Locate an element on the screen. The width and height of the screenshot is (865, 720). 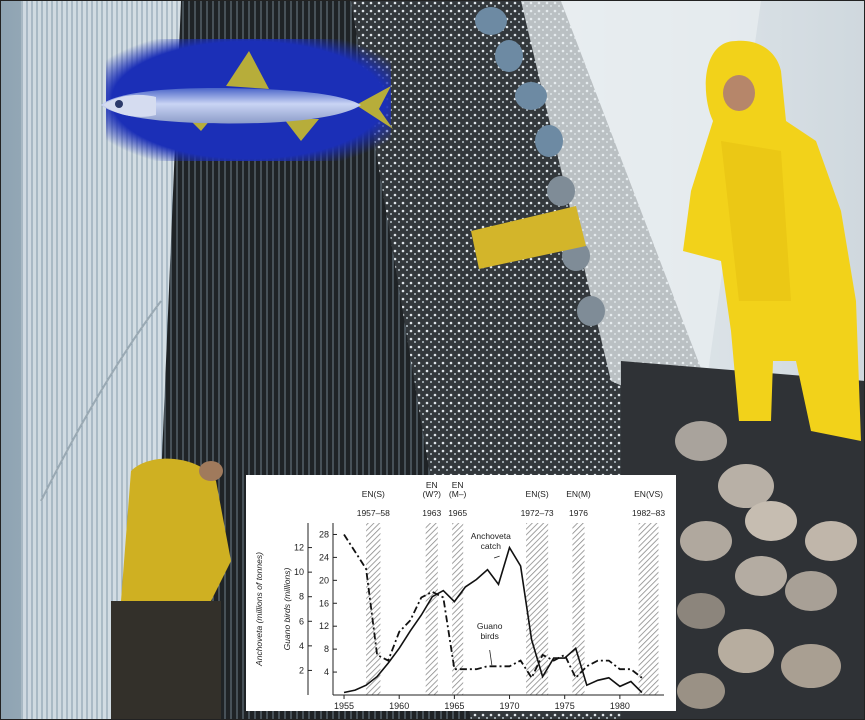
anchoveta-catch-line is located at coordinates (493, 619).